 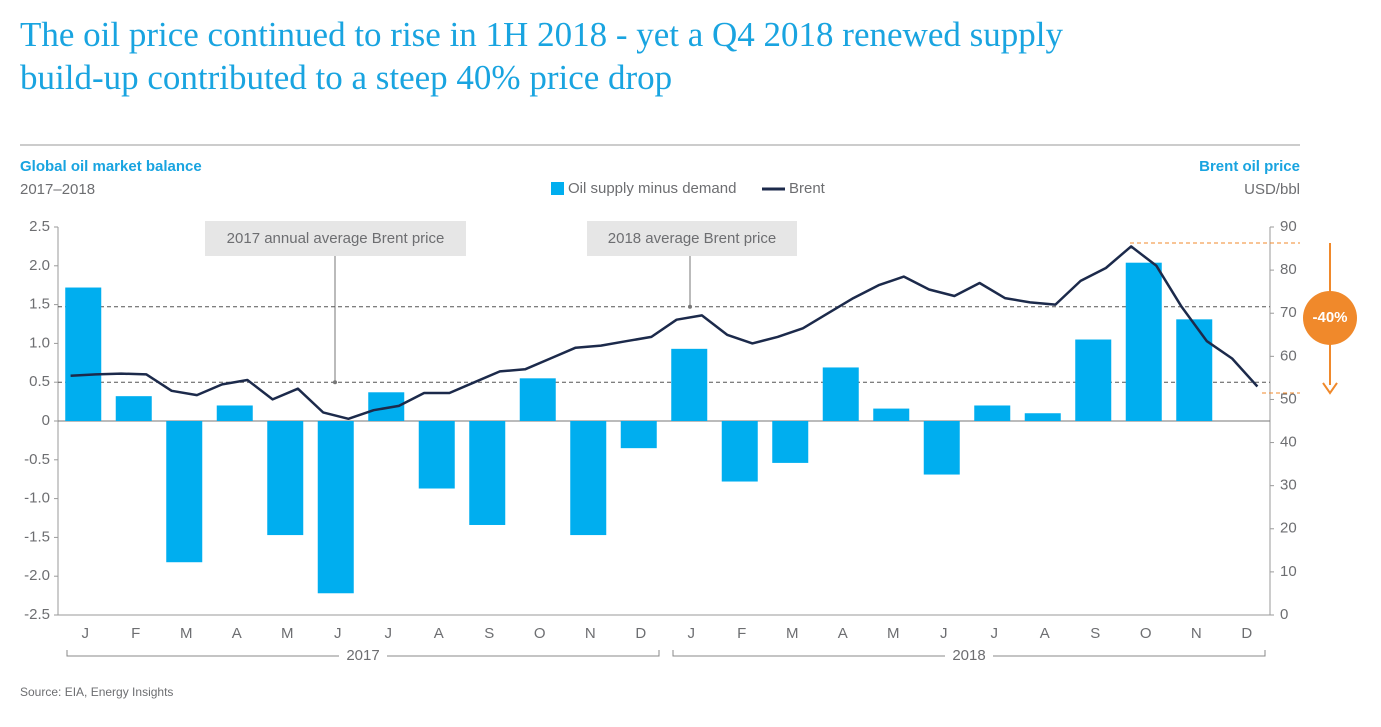 I want to click on change-label: -40%, so click(x=1329, y=317).